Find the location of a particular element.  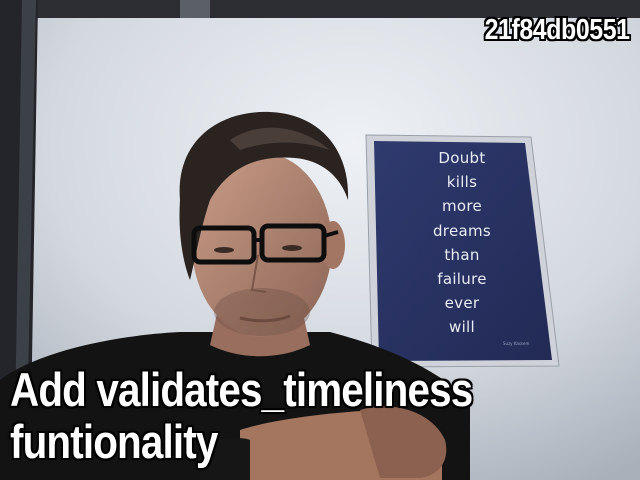

hair is located at coordinates (264, 195).